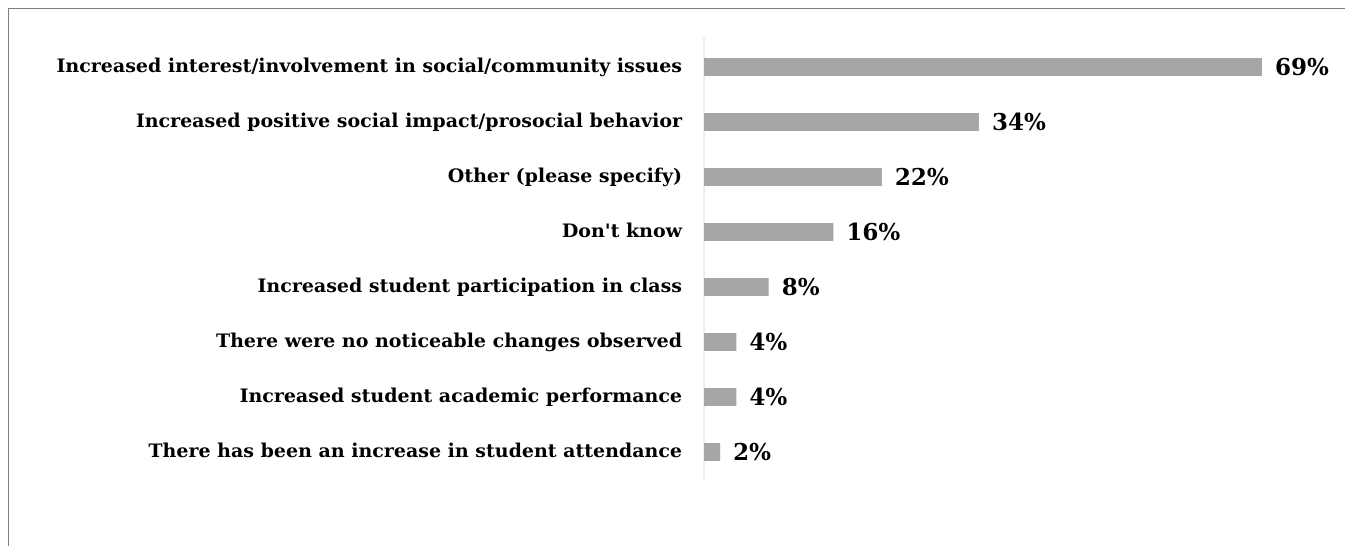 This screenshot has width=1345, height=546. What do you see at coordinates (873, 232) in the screenshot?
I see `value-label: 16%` at bounding box center [873, 232].